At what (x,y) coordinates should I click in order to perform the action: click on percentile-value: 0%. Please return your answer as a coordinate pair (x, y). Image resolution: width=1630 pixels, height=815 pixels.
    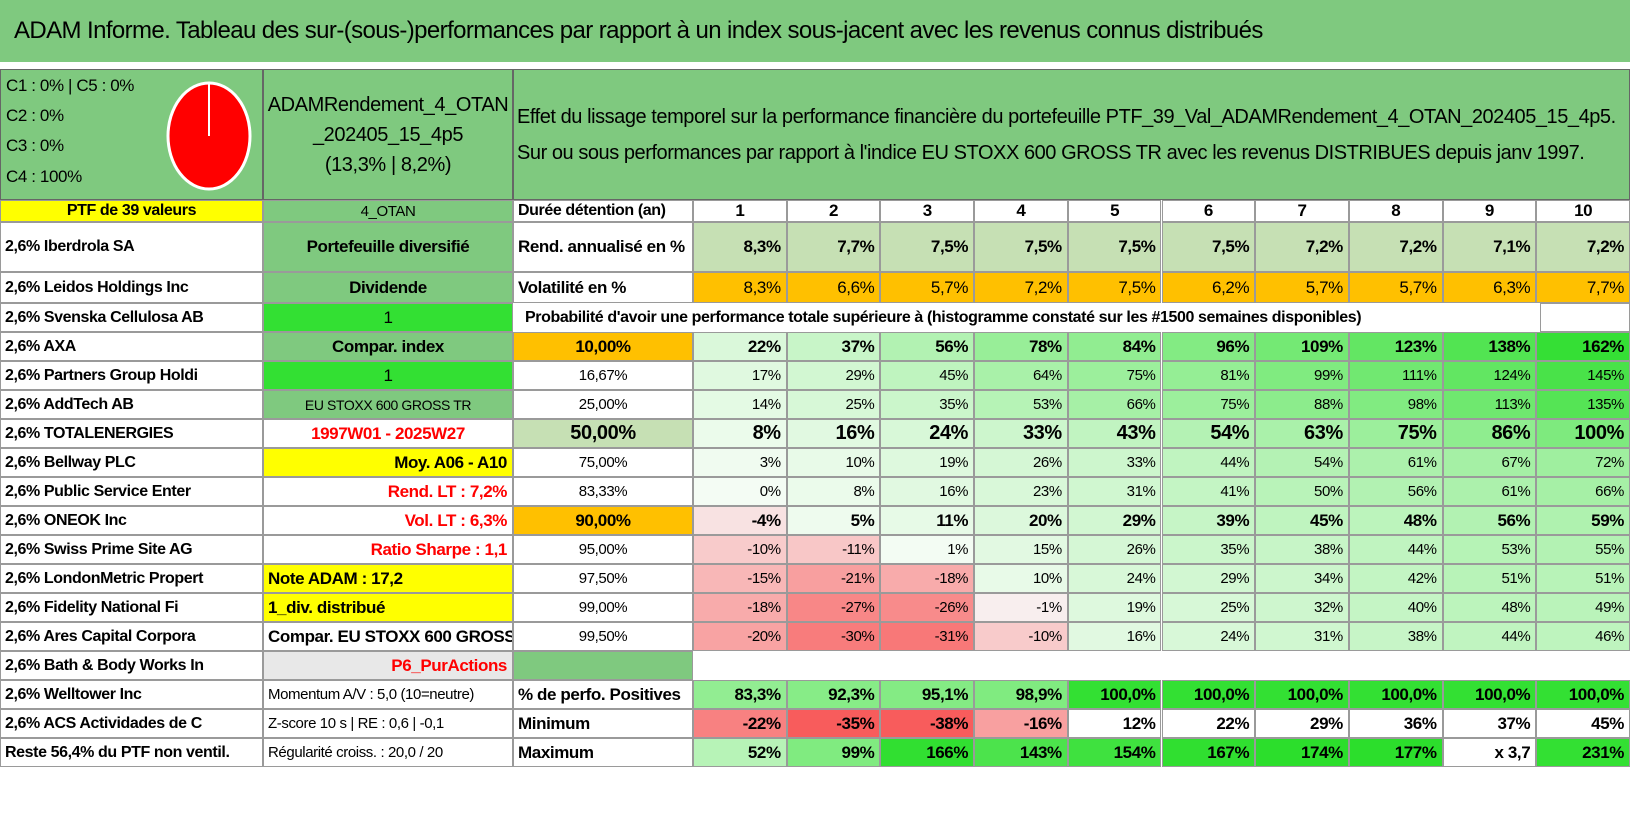
    Looking at the image, I should click on (740, 491).